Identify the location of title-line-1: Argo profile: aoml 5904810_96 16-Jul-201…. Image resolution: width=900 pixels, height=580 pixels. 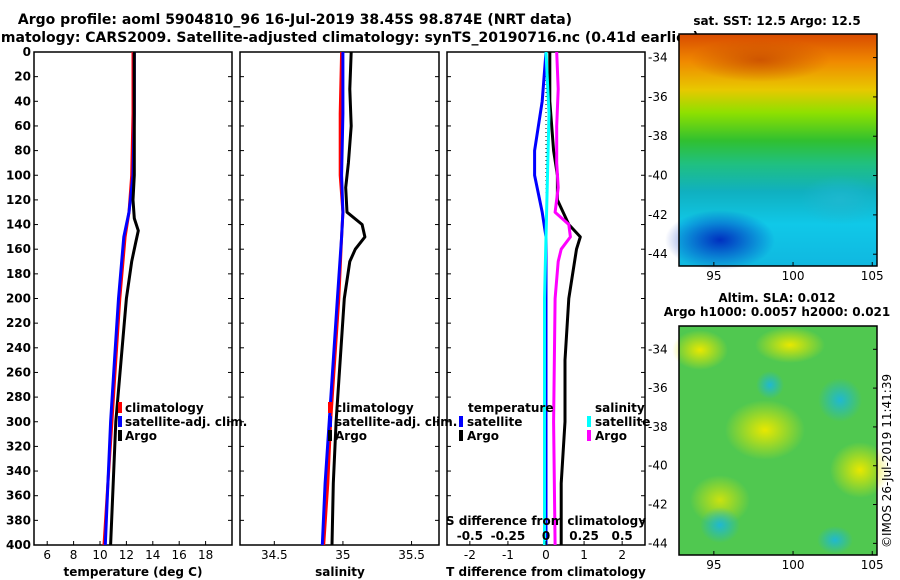
(295, 20).